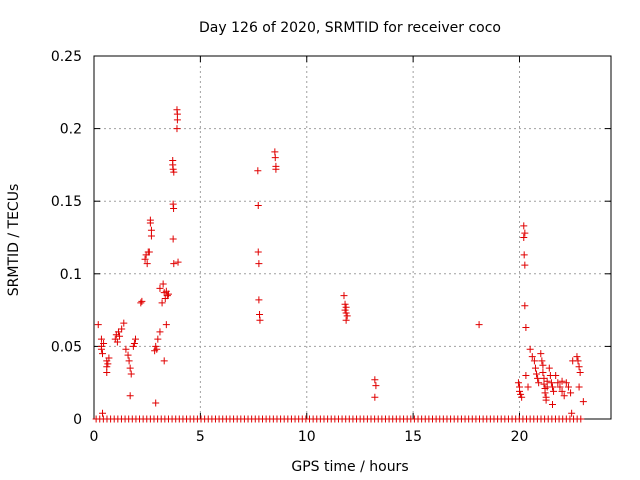  What do you see at coordinates (307, 437) in the screenshot?
I see `x-tick-label: 10` at bounding box center [307, 437].